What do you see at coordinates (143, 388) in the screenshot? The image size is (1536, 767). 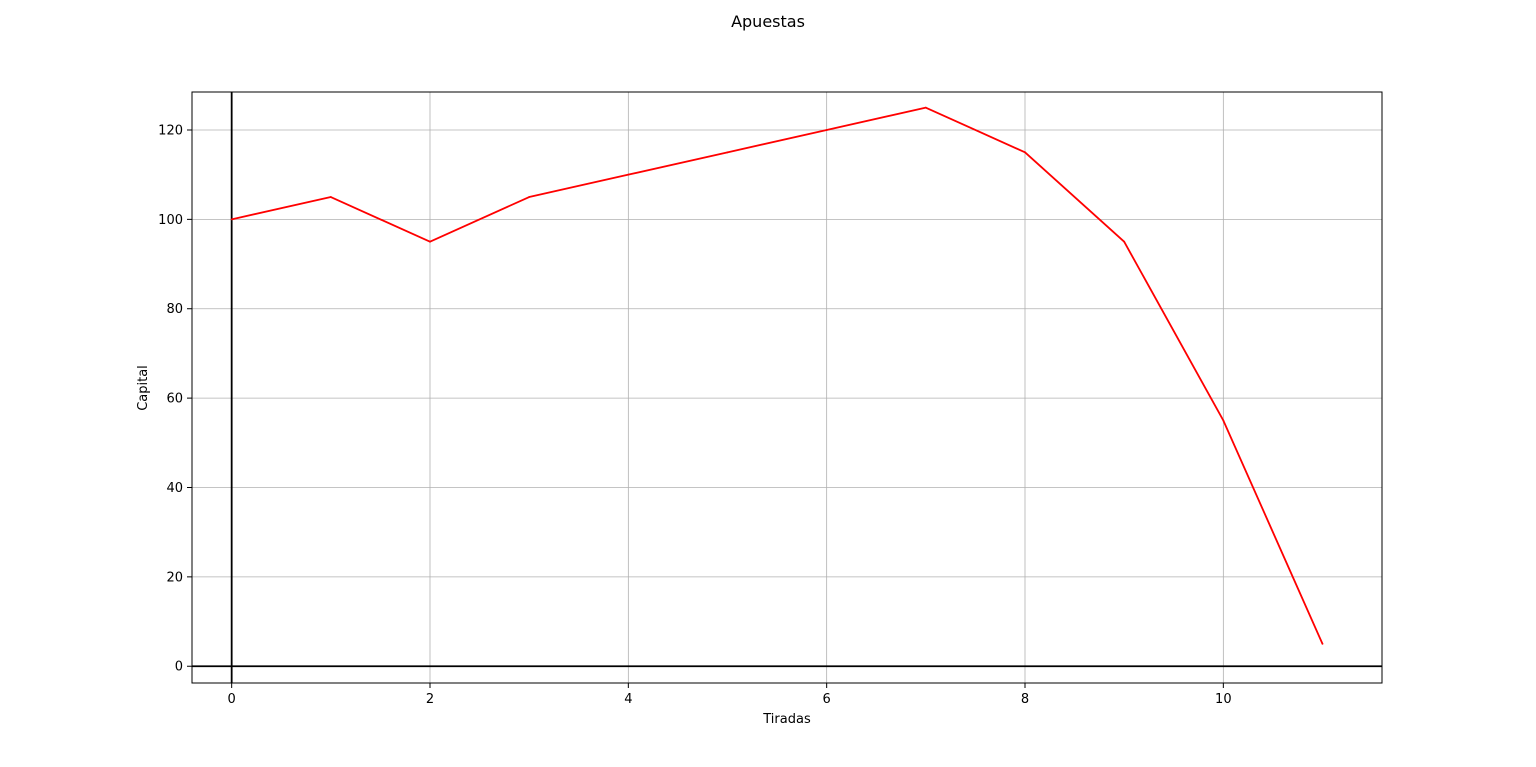 I see `y-axis-label: Capital` at bounding box center [143, 388].